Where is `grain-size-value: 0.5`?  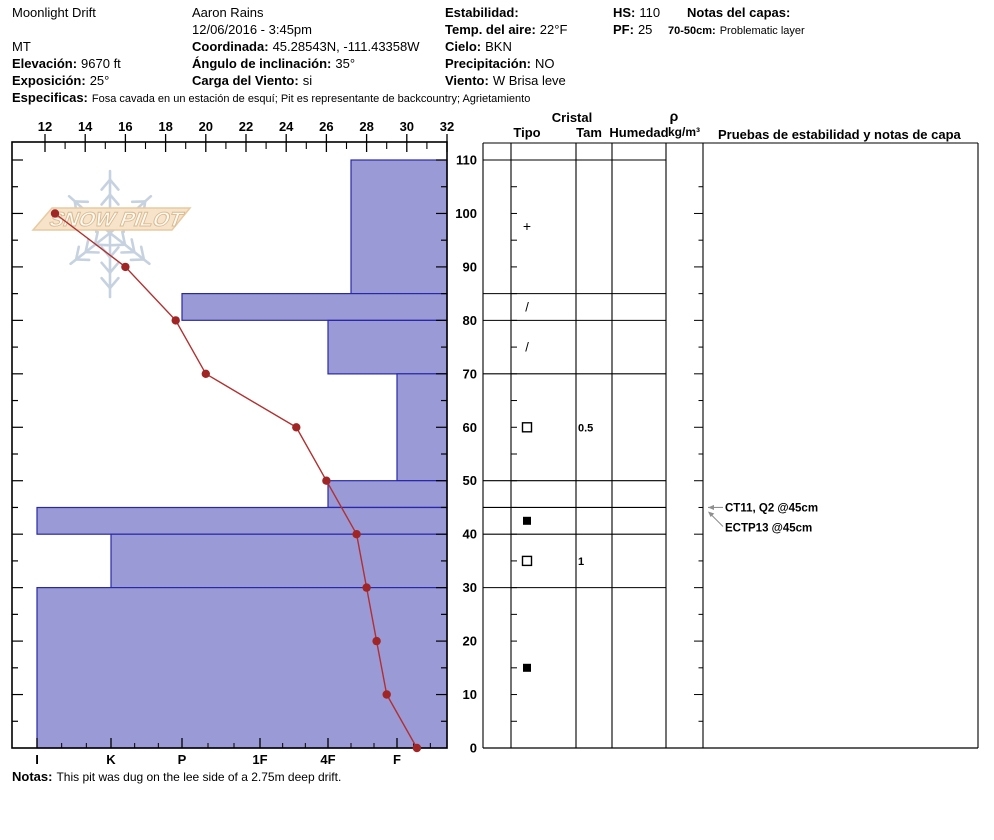
grain-size-value: 0.5 is located at coordinates (585, 428).